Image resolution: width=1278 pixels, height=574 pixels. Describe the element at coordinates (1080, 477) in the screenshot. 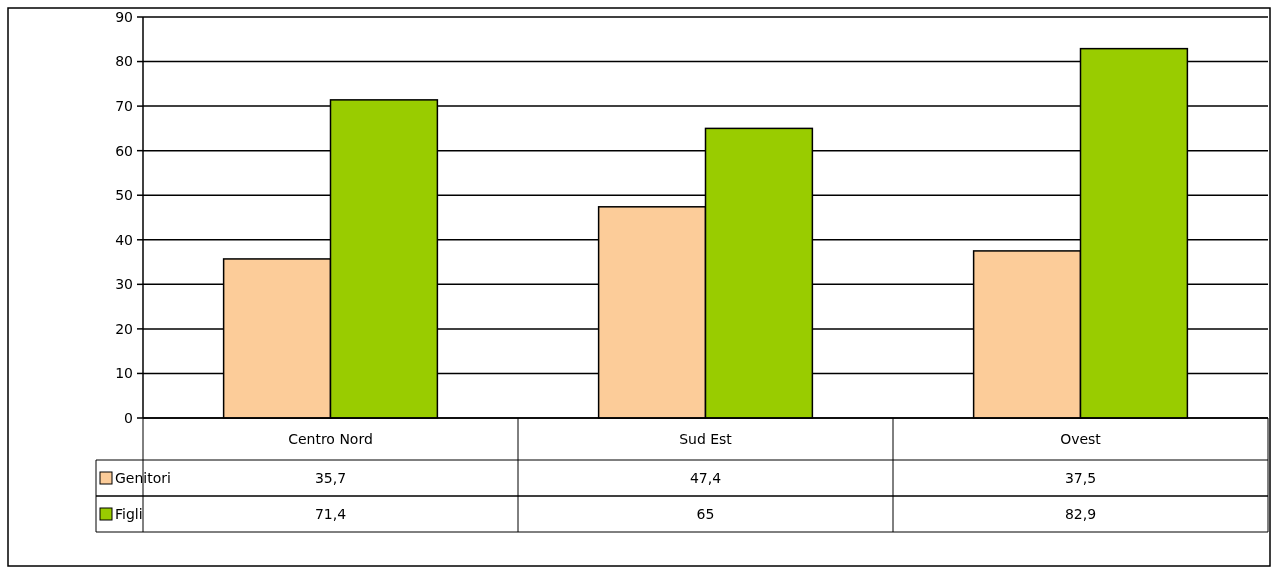

I see `data-label: 37,5` at that location.